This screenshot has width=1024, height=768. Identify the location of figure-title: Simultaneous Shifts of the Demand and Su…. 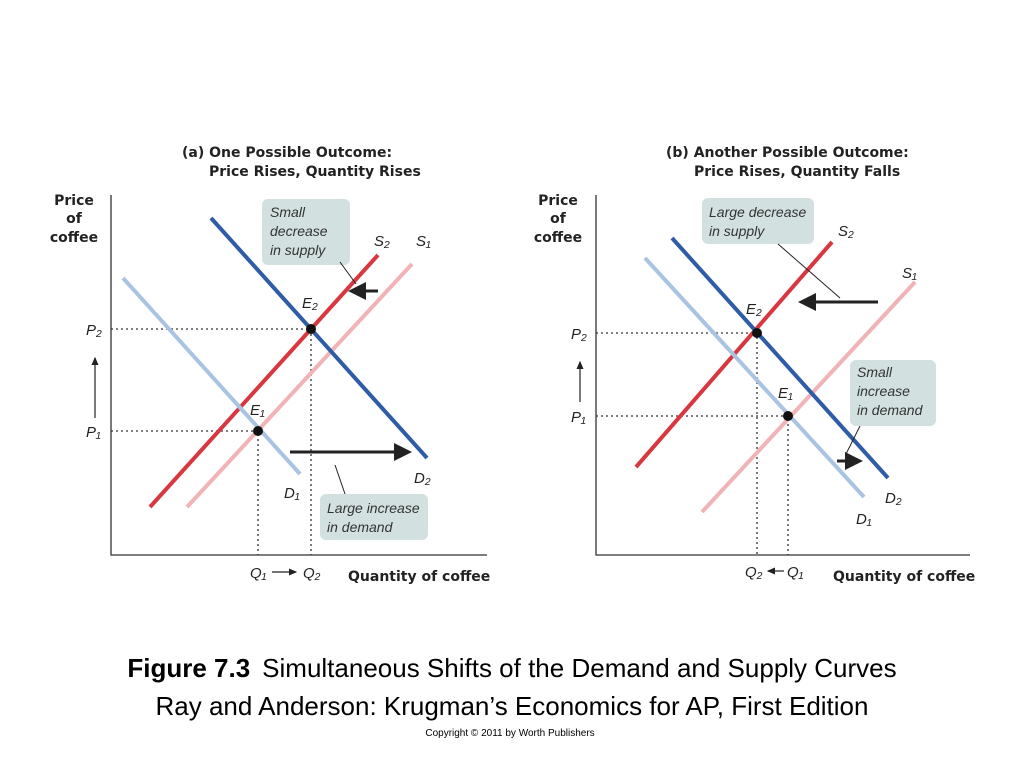
(579, 668).